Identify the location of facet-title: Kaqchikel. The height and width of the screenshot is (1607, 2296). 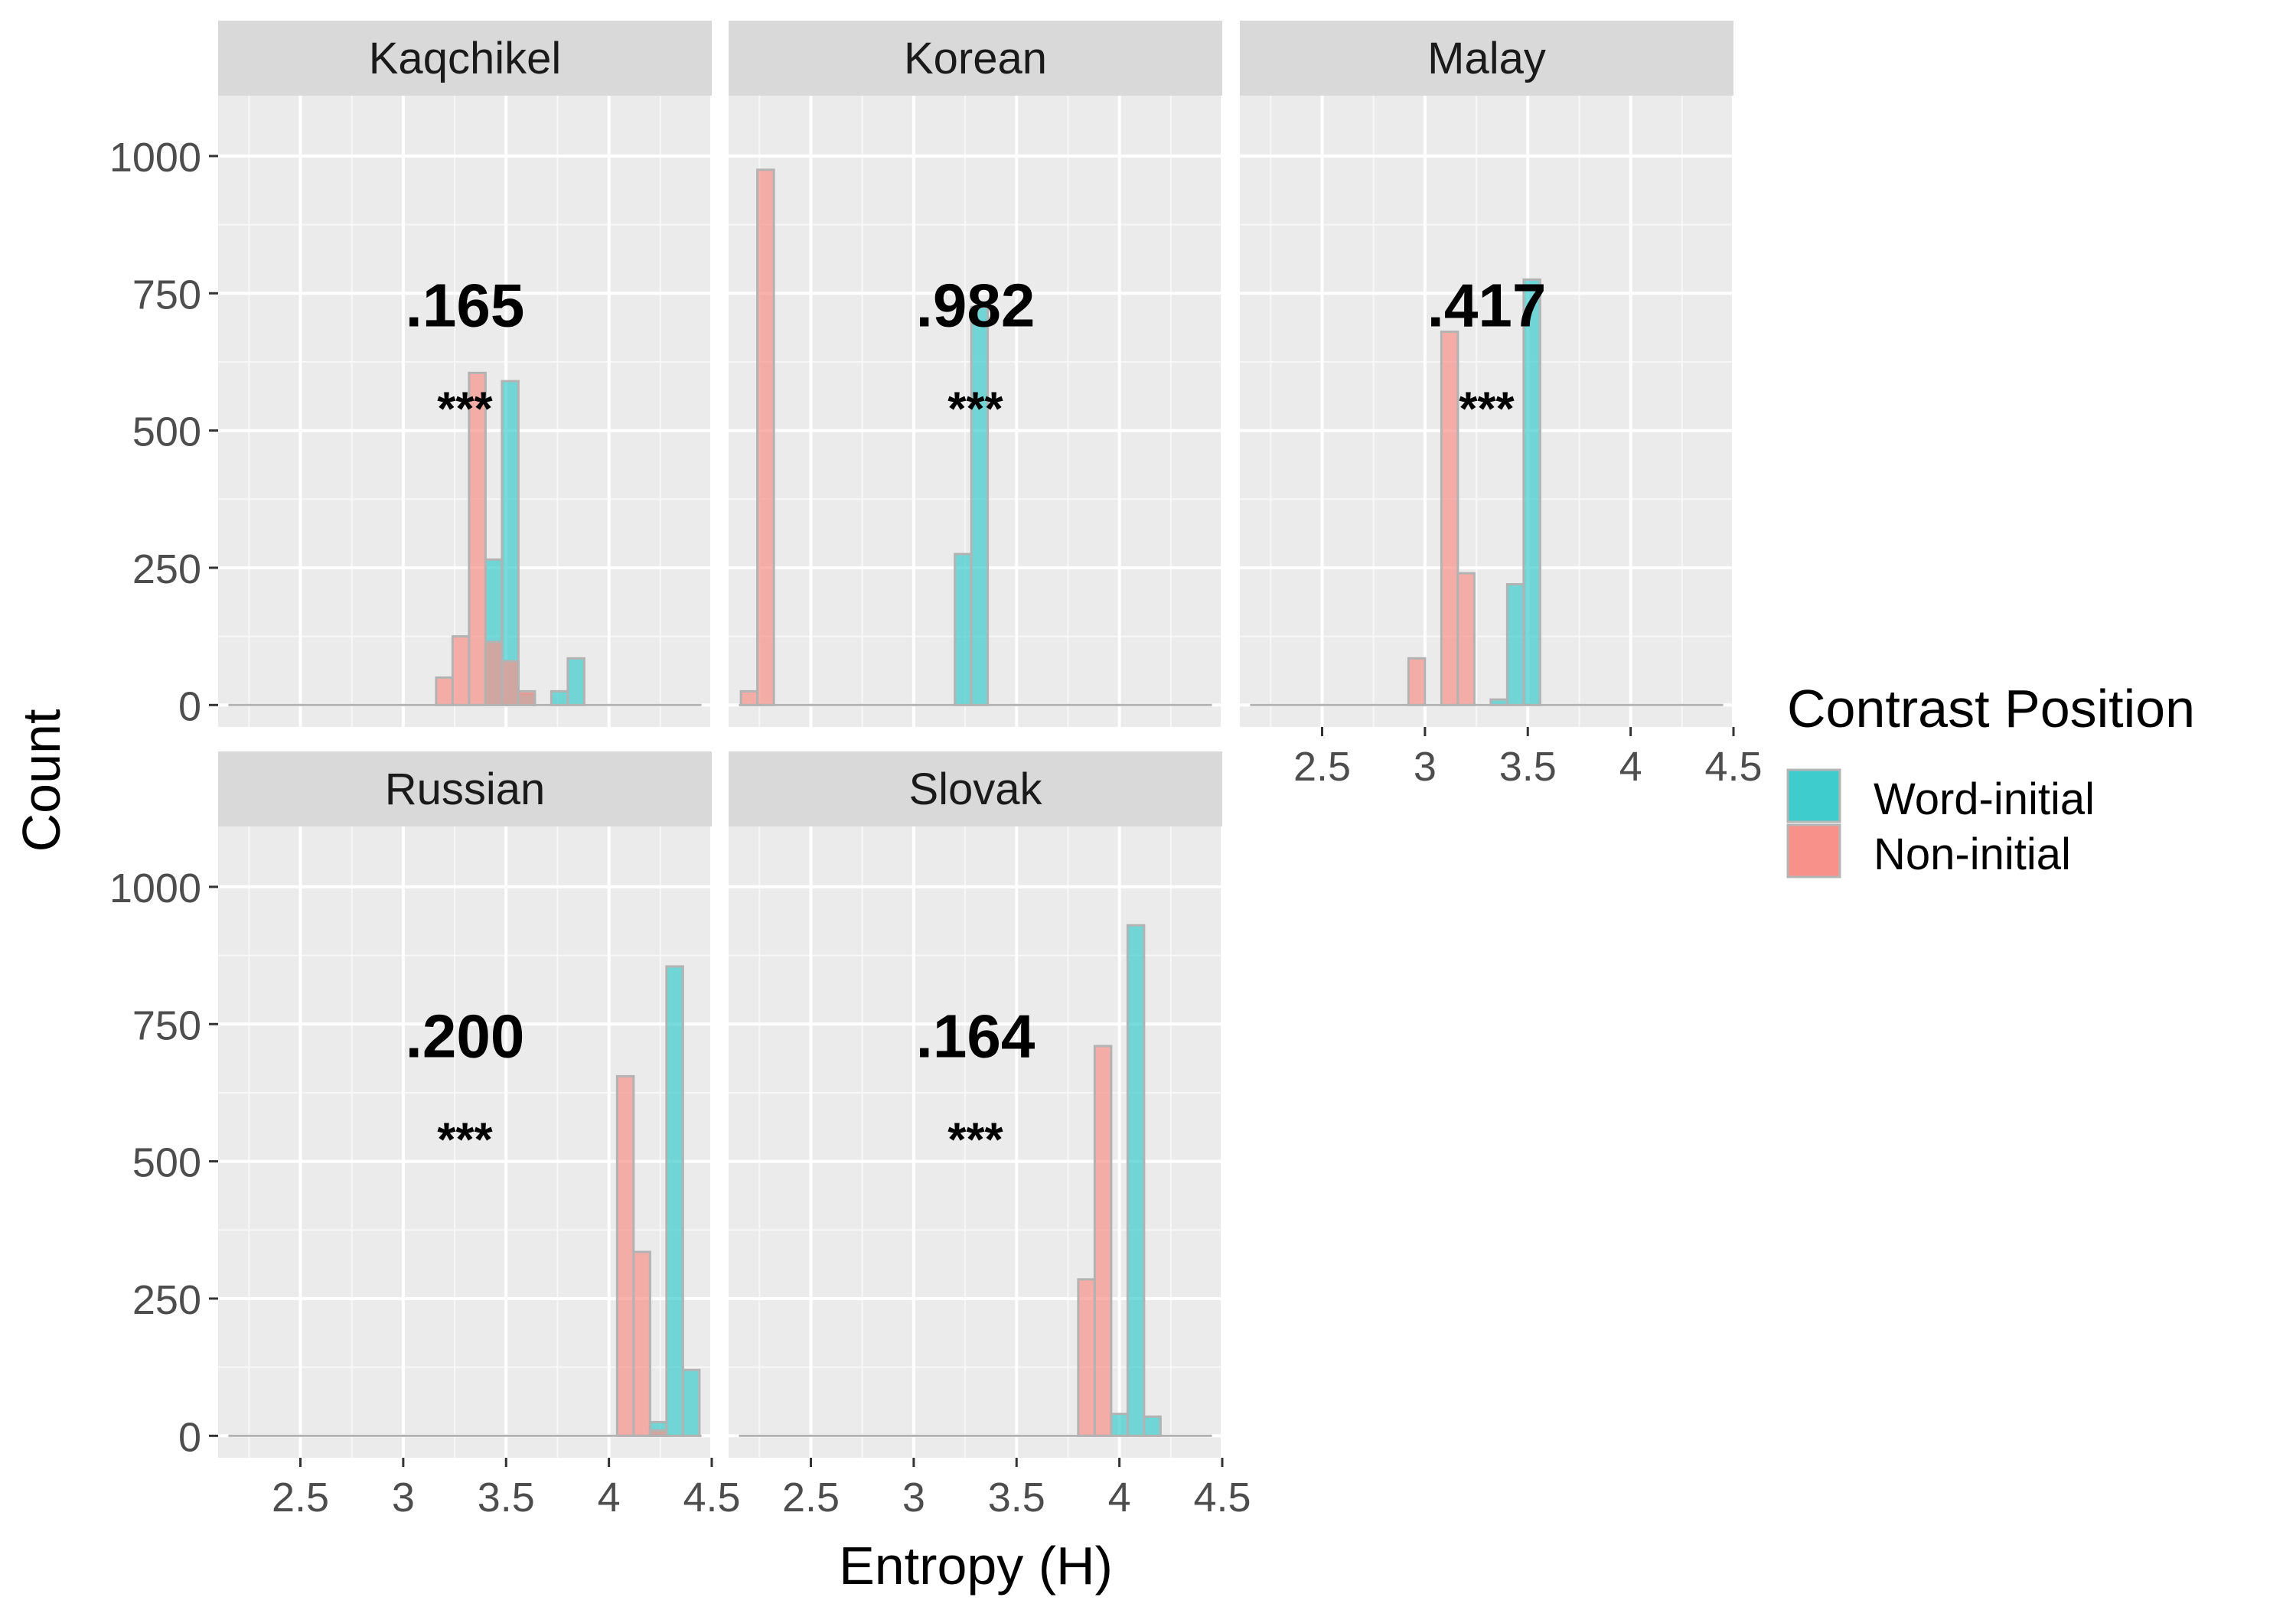
(465, 58).